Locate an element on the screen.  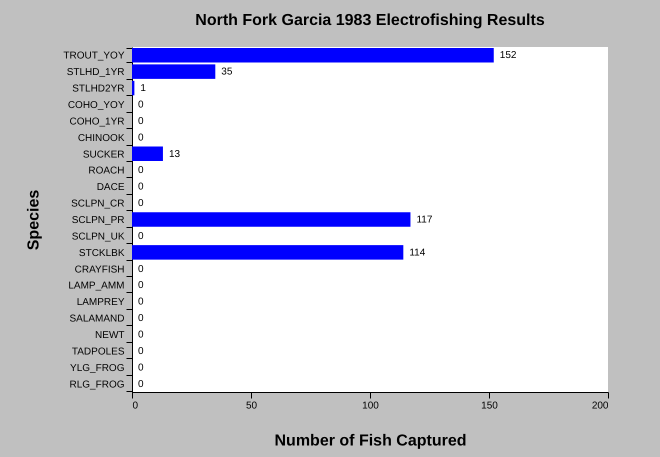
x-tick-label: 0 is located at coordinates (135, 406).